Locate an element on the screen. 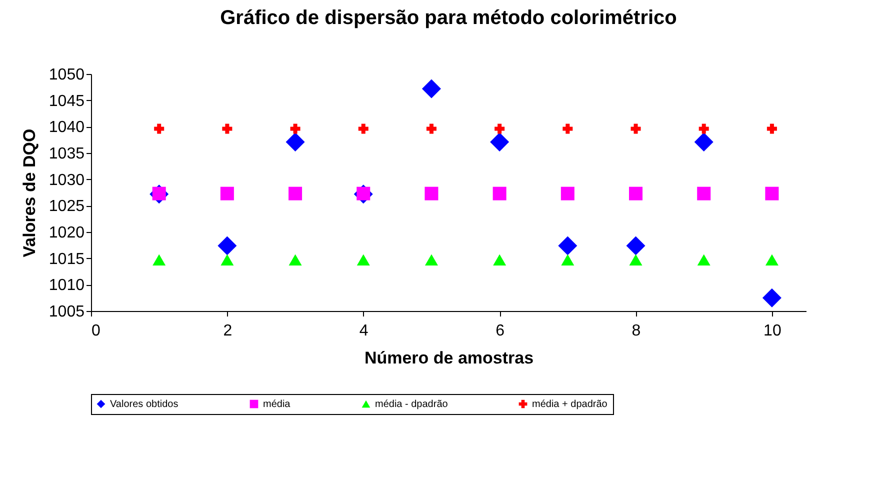 The width and height of the screenshot is (877, 481). y-tick-label: 1050 is located at coordinates (66, 75).